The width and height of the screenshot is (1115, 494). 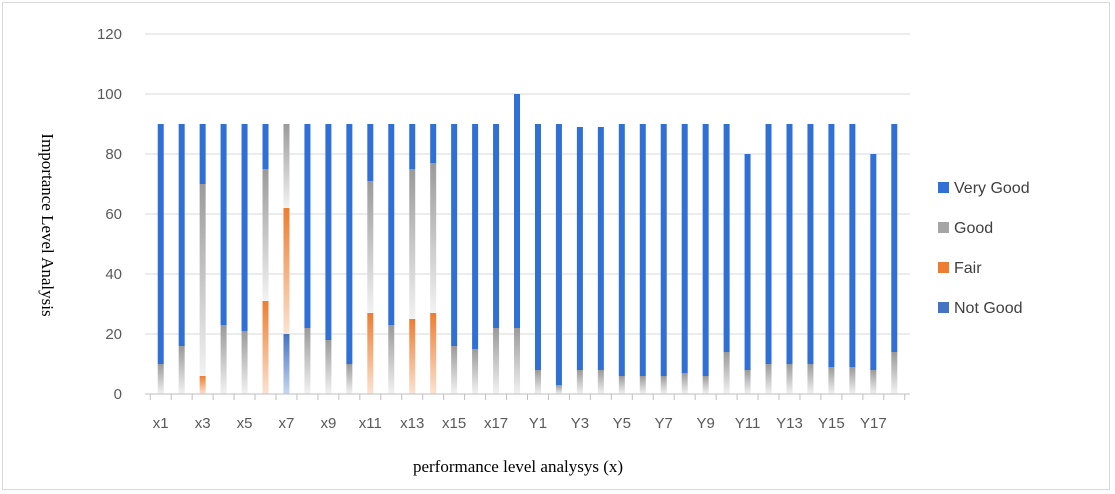 What do you see at coordinates (537, 382) in the screenshot?
I see `bar-Y1-good` at bounding box center [537, 382].